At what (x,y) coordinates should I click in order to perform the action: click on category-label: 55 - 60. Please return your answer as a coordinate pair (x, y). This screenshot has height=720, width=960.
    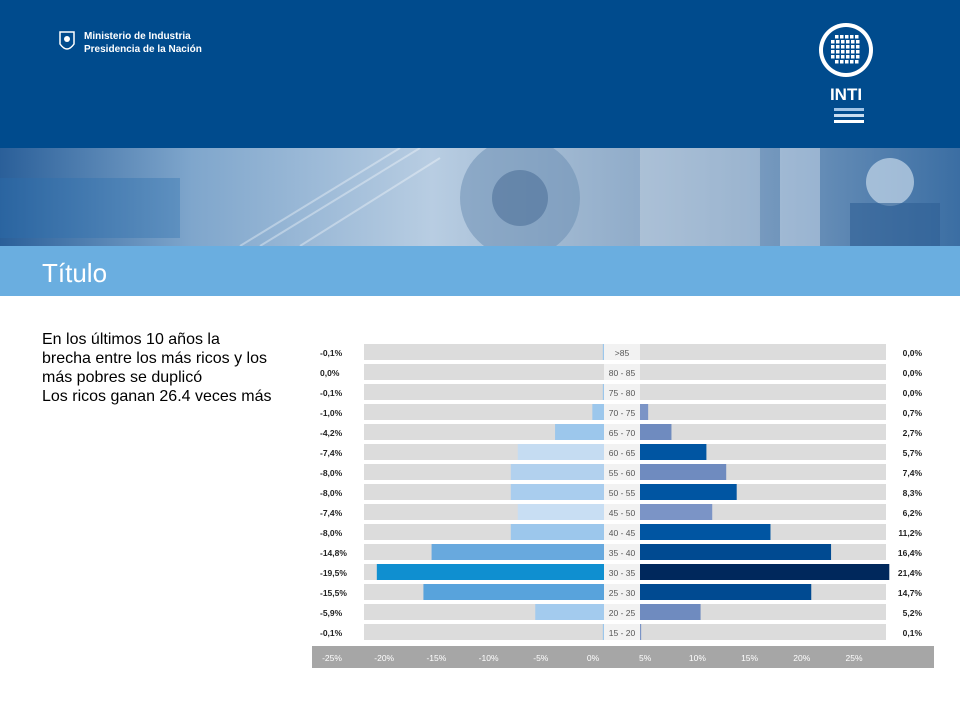
    Looking at the image, I should click on (622, 473).